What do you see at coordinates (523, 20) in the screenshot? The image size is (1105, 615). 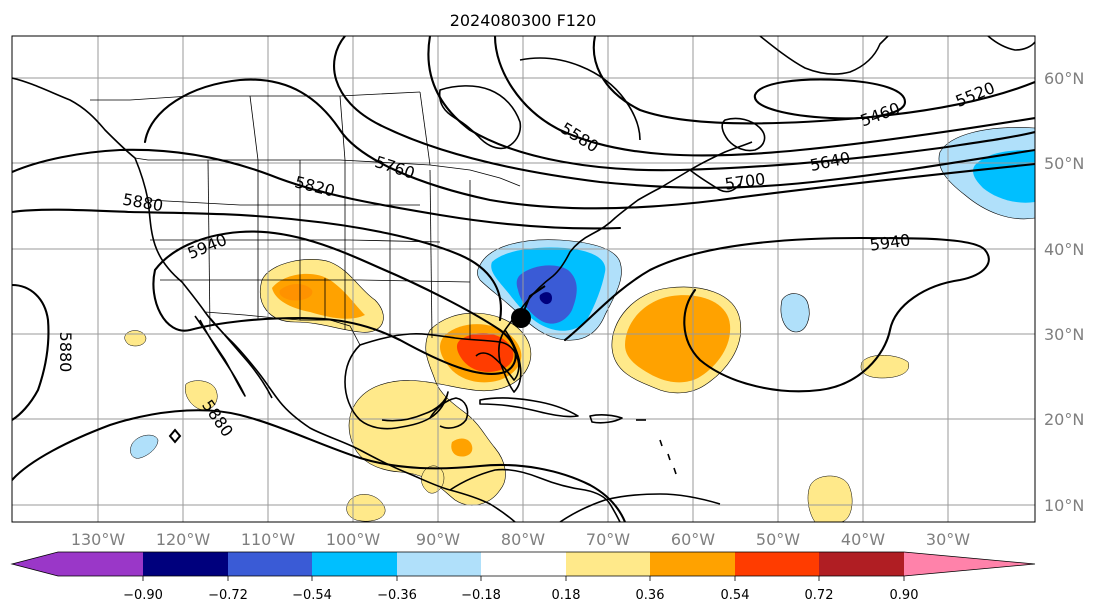 I see `map-title: 2024080300 F120` at bounding box center [523, 20].